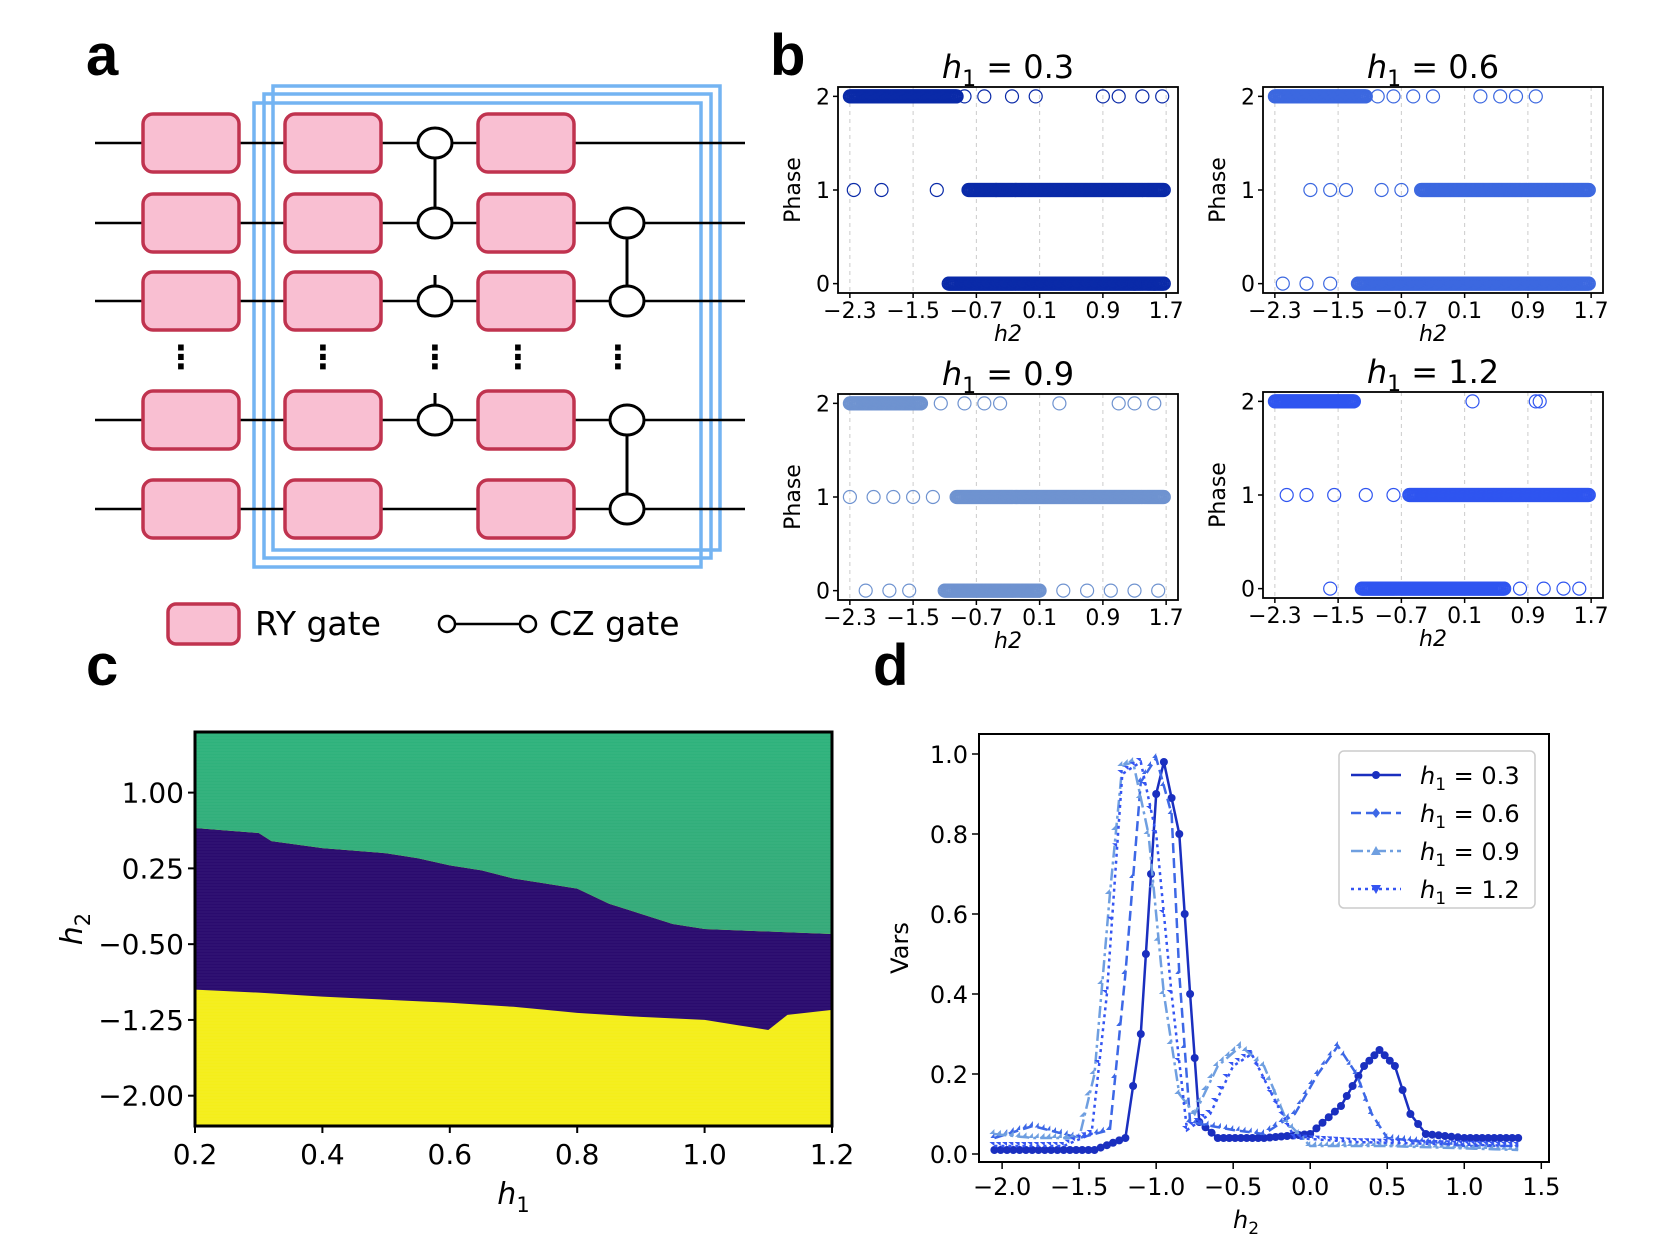 The width and height of the screenshot is (1661, 1242). Describe the element at coordinates (1464, 1187) in the screenshot. I see `x-tick-label-6: 1.0` at that location.